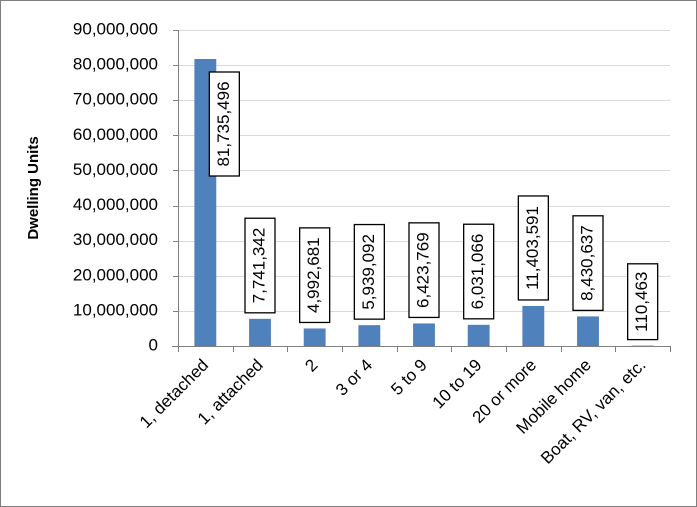 The image size is (697, 507). Describe the element at coordinates (115, 274) in the screenshot. I see `y-tick-label: 20,000,000` at that location.